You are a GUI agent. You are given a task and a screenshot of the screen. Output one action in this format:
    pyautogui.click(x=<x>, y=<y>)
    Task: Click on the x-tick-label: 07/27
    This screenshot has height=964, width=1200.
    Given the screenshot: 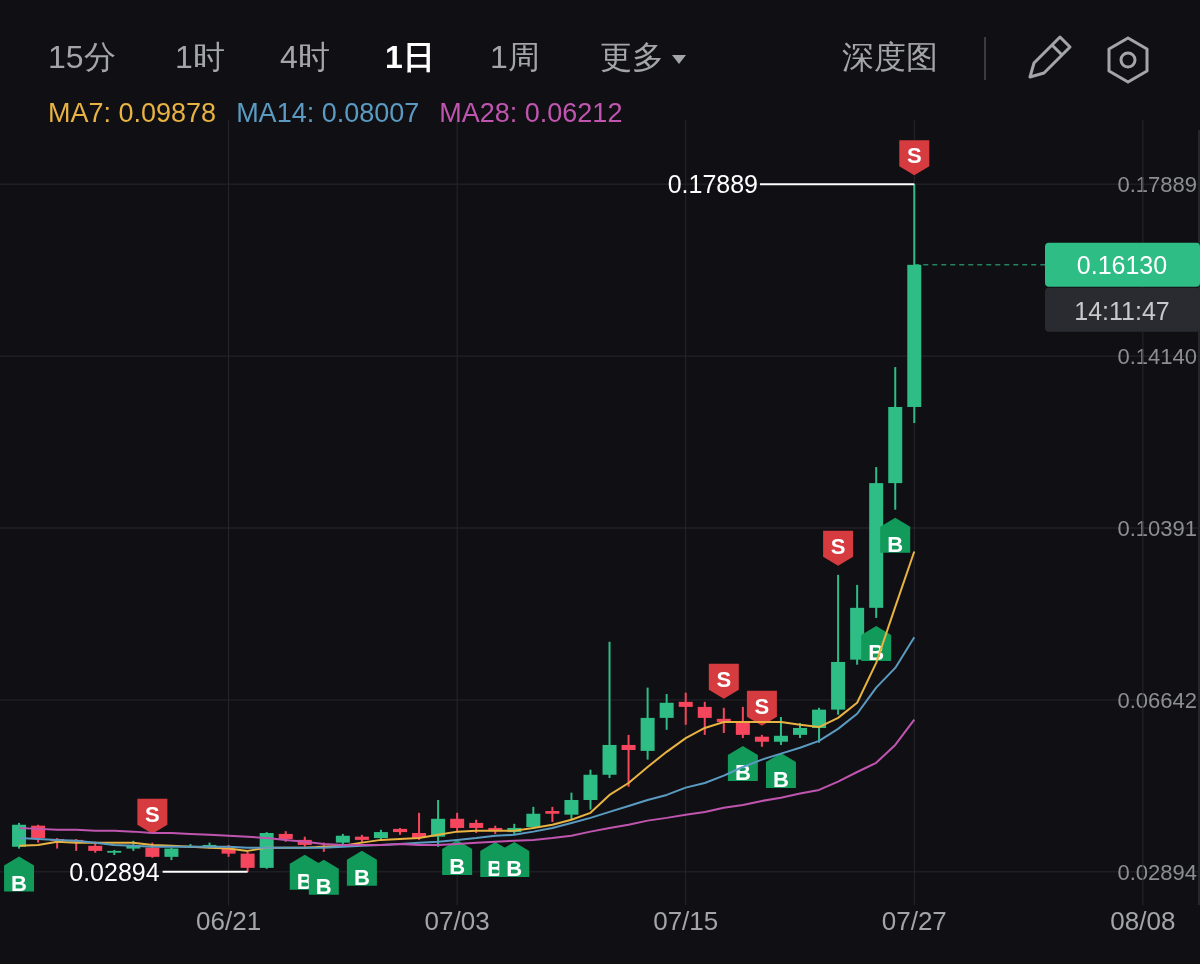 What is the action you would take?
    pyautogui.click(x=914, y=921)
    